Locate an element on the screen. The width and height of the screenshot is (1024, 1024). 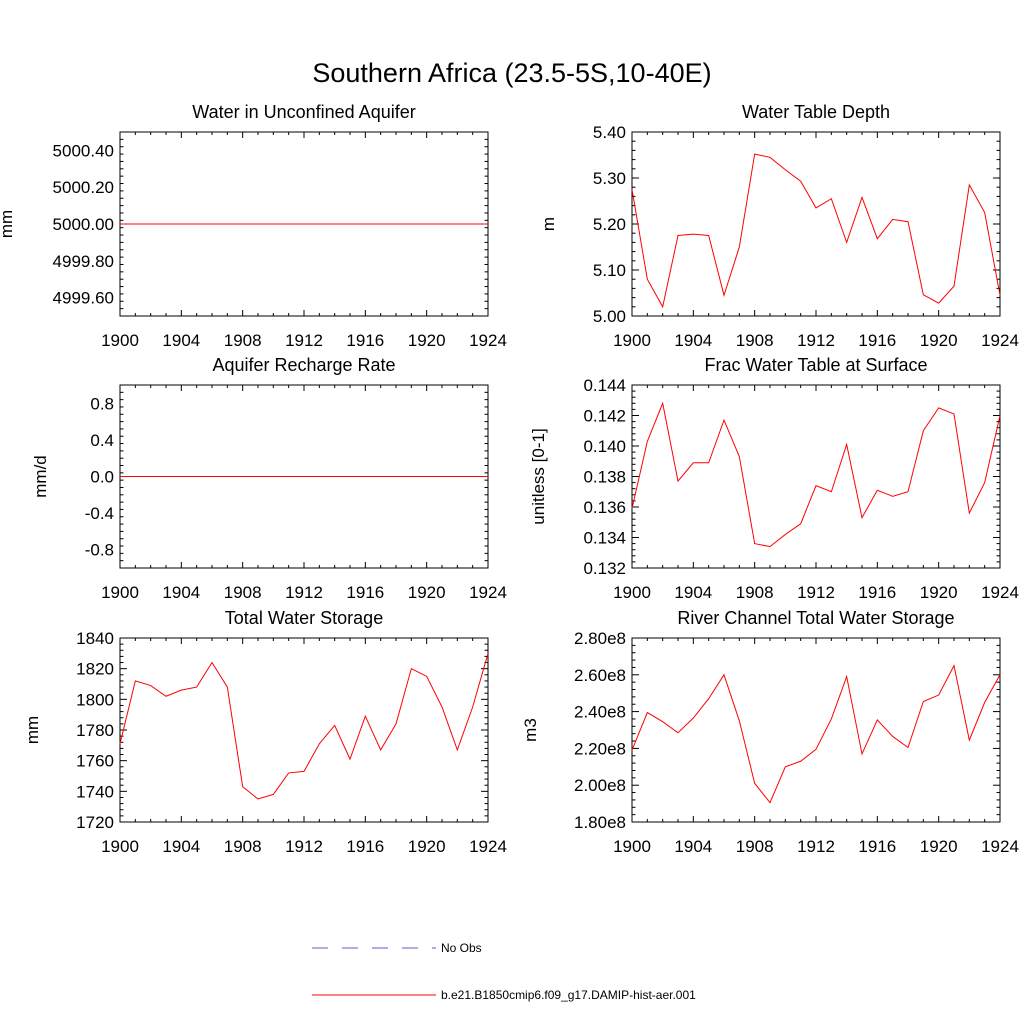
y-axis-label: unitless [0-1] is located at coordinates (538, 476).